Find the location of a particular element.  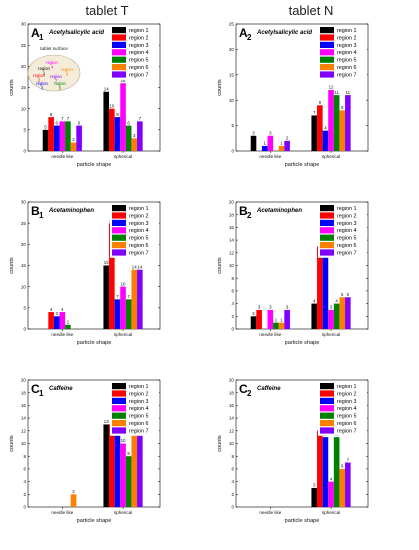

y-tick-label: 25 is located at coordinates (232, 24).